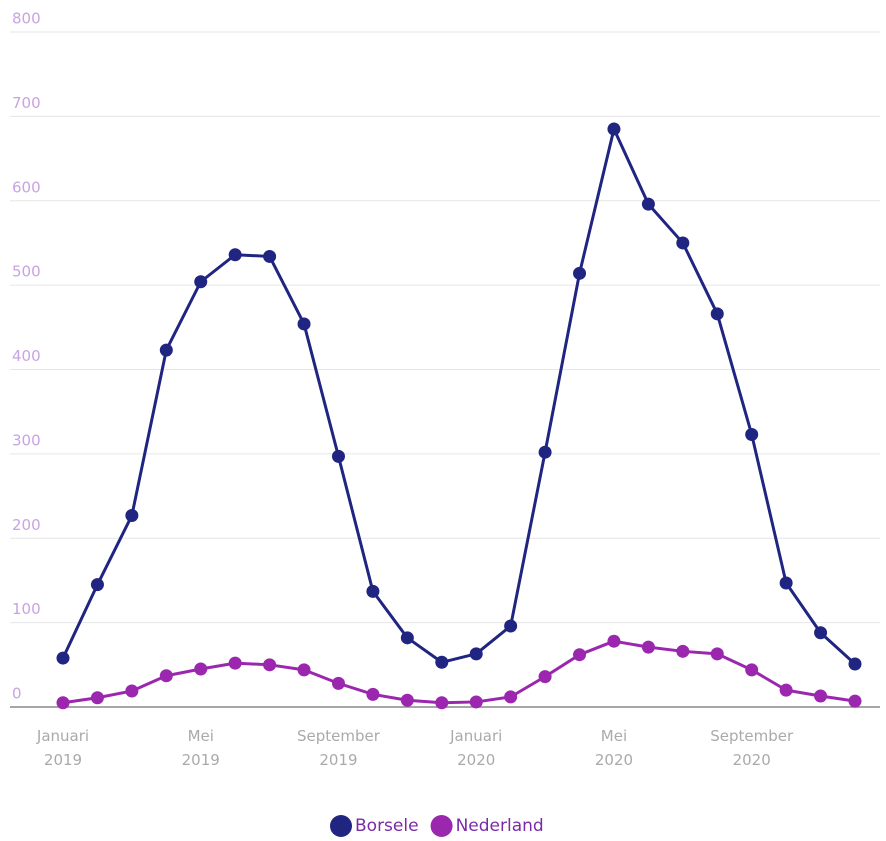  Describe the element at coordinates (26, 272) in the screenshot. I see `y-tick-label: 500` at that location.